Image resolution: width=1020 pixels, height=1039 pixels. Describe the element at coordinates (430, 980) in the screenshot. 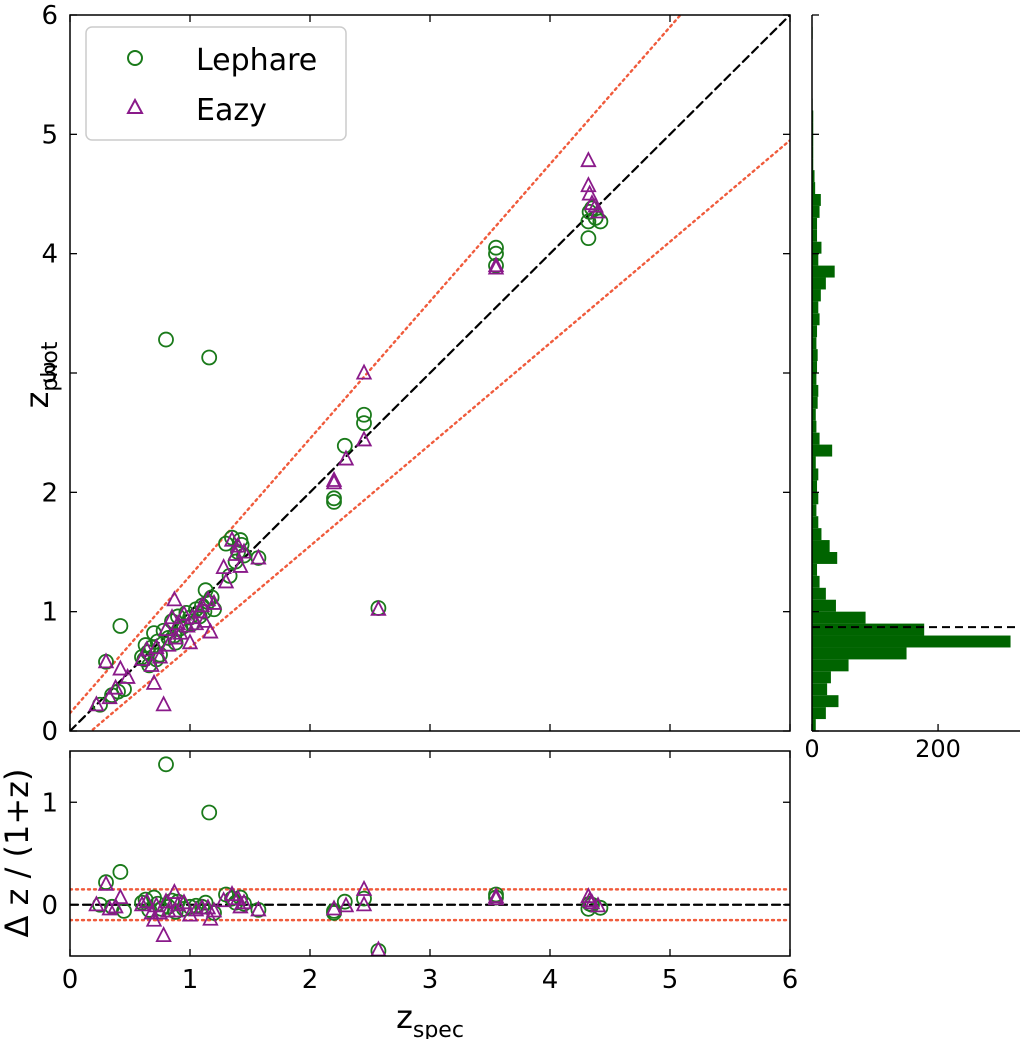

I see `x-tick-label: 3` at that location.